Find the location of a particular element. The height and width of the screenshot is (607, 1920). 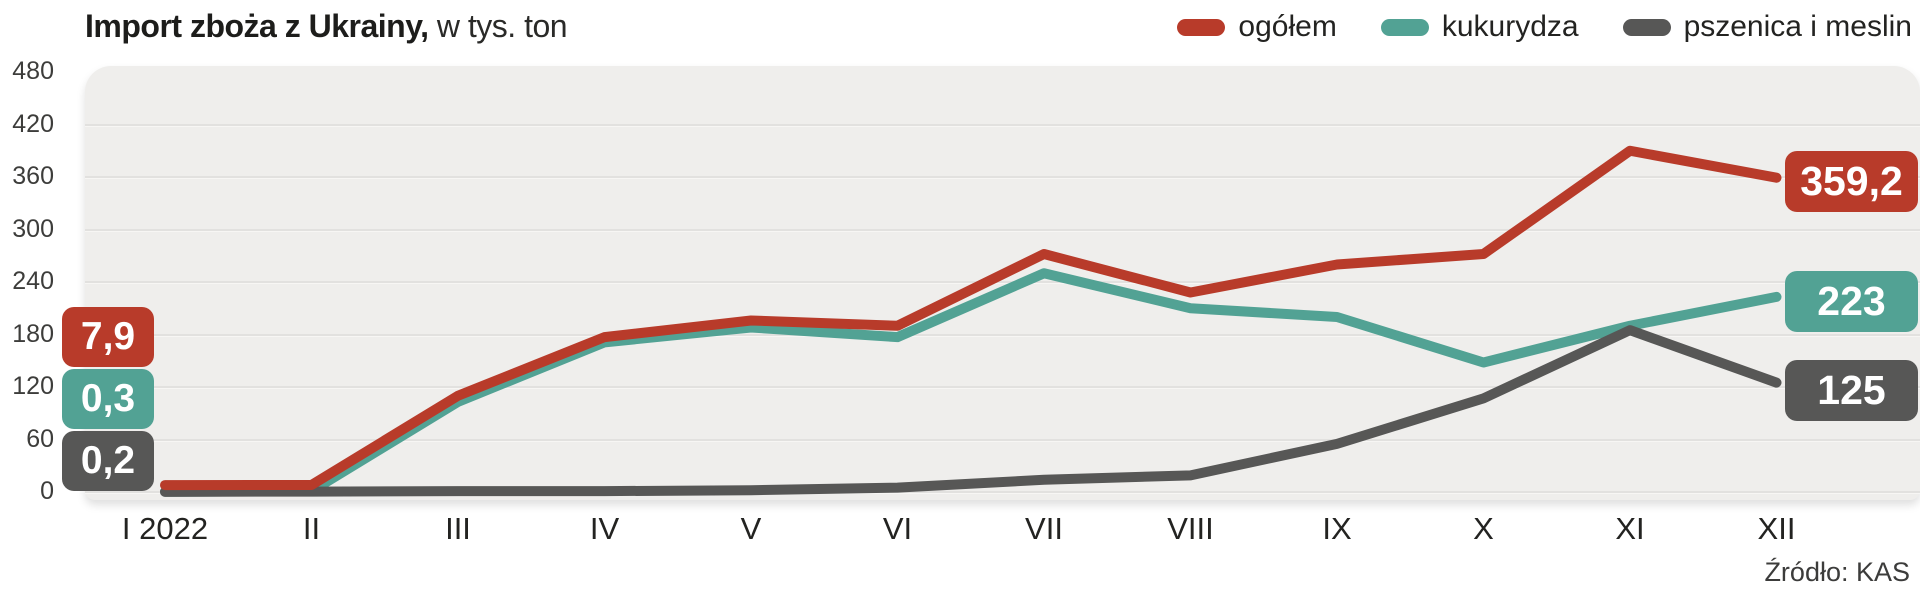

x-tick-label: VII is located at coordinates (1044, 528).